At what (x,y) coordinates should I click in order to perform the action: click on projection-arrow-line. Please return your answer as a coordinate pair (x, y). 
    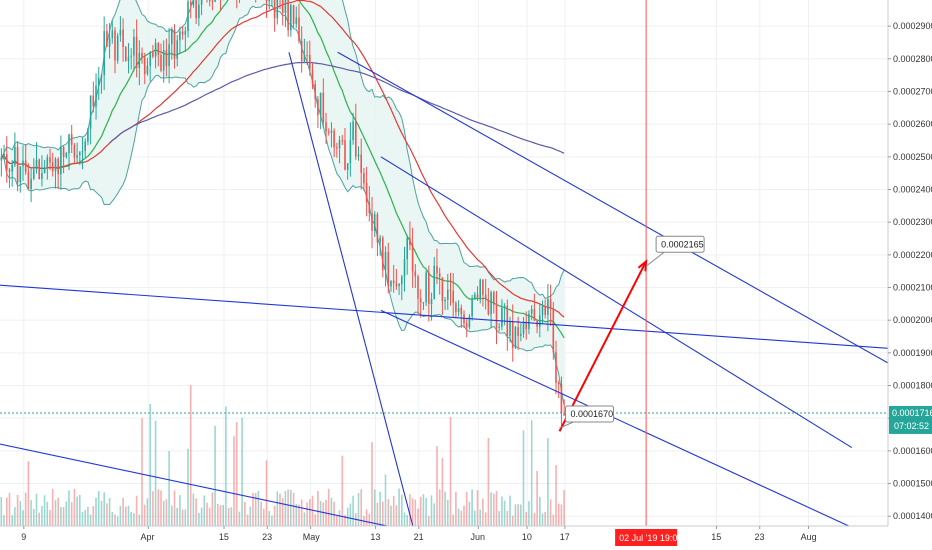
    Looking at the image, I should click on (603, 346).